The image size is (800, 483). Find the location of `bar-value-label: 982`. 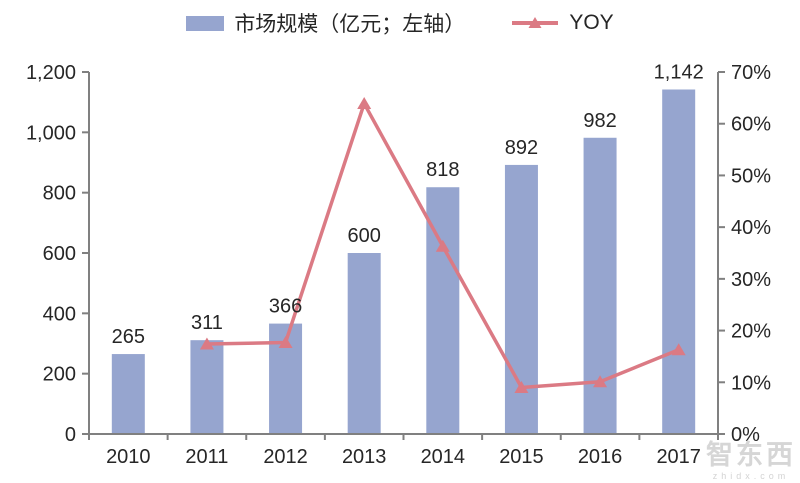

bar-value-label: 982 is located at coordinates (599, 121).